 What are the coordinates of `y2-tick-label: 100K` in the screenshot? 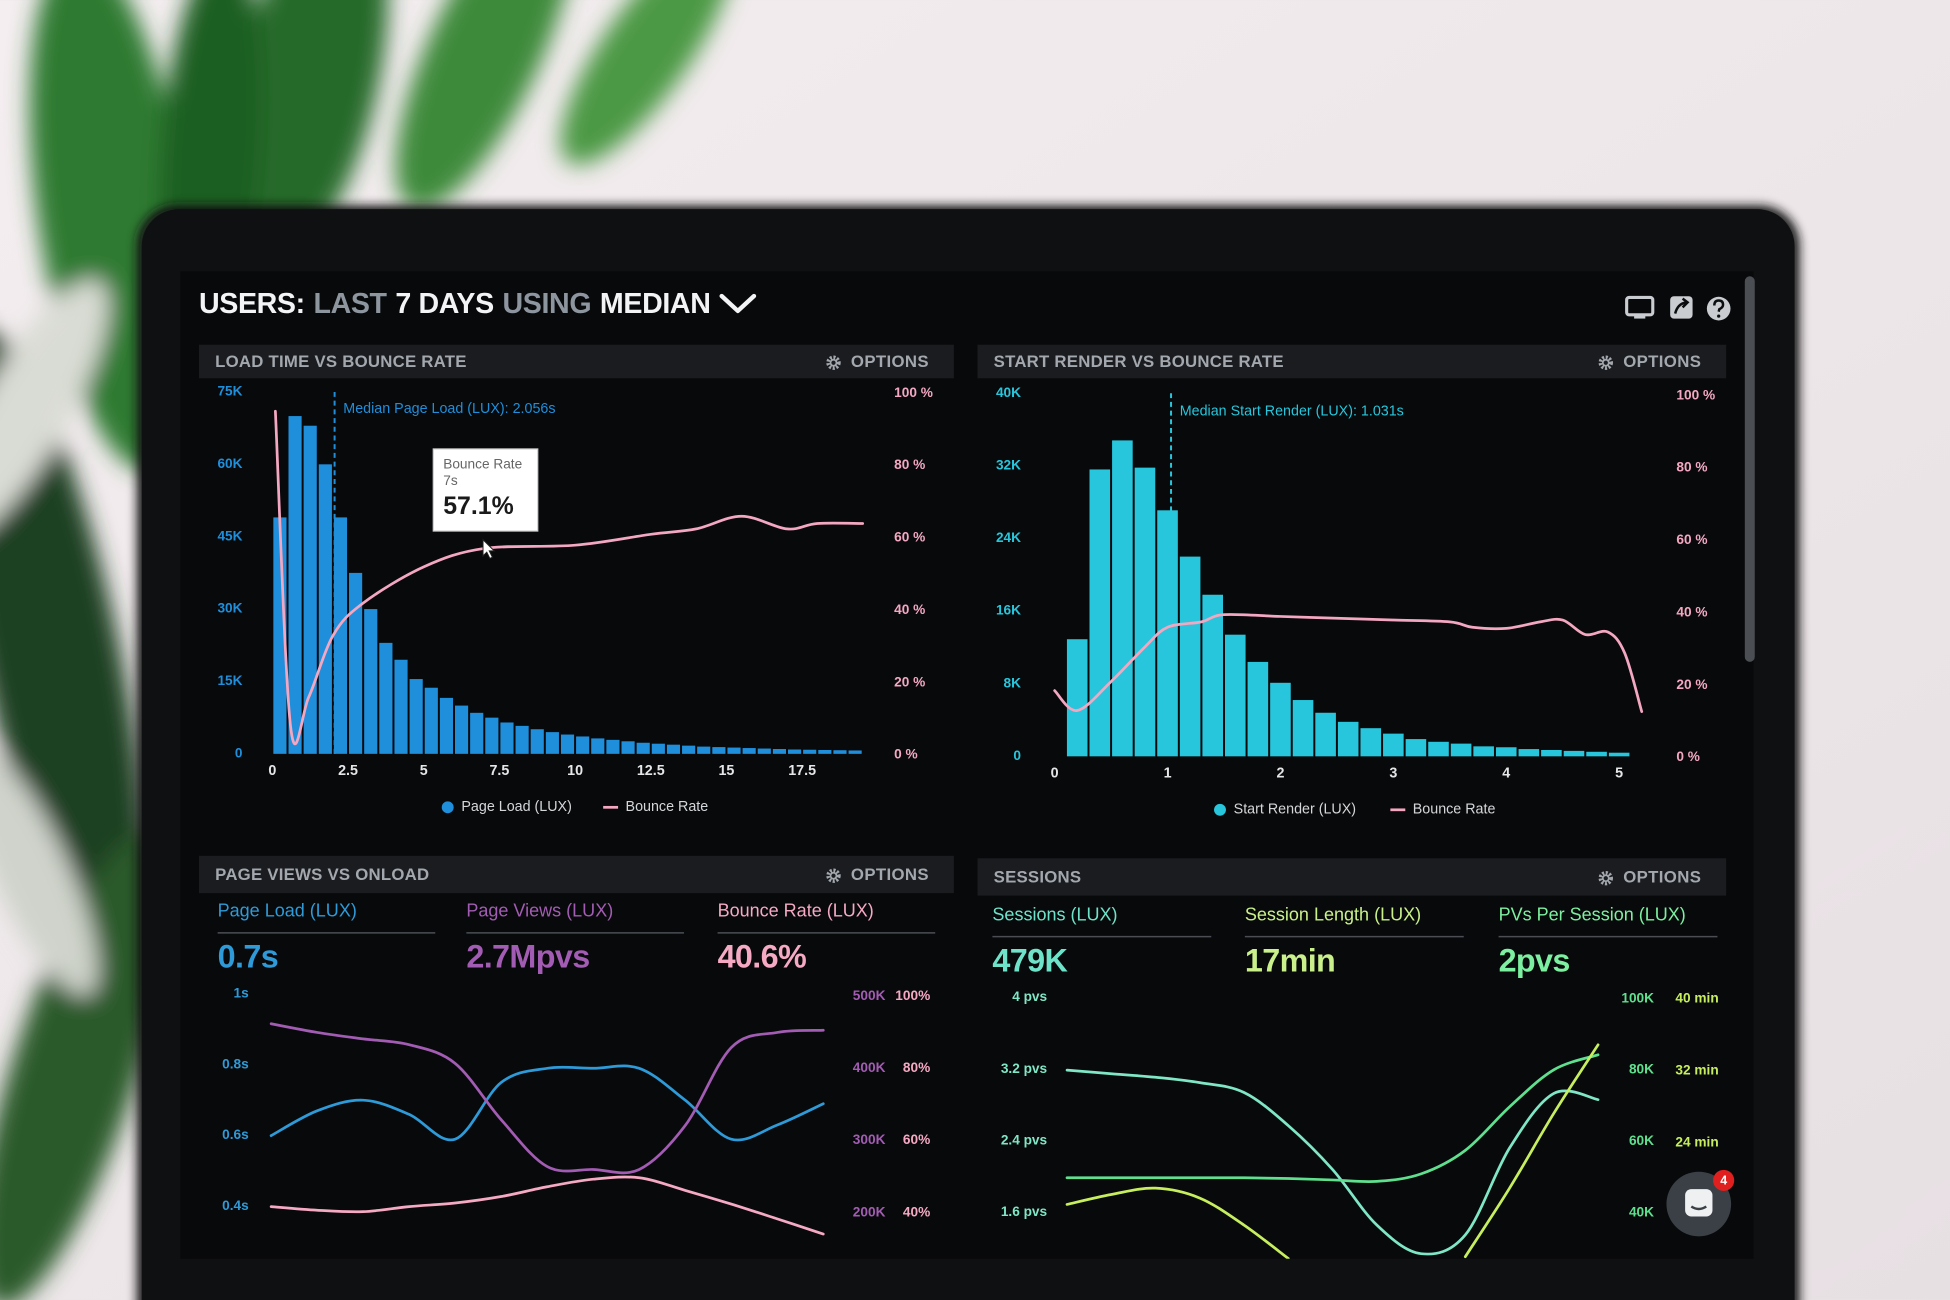 It's located at (1637, 997).